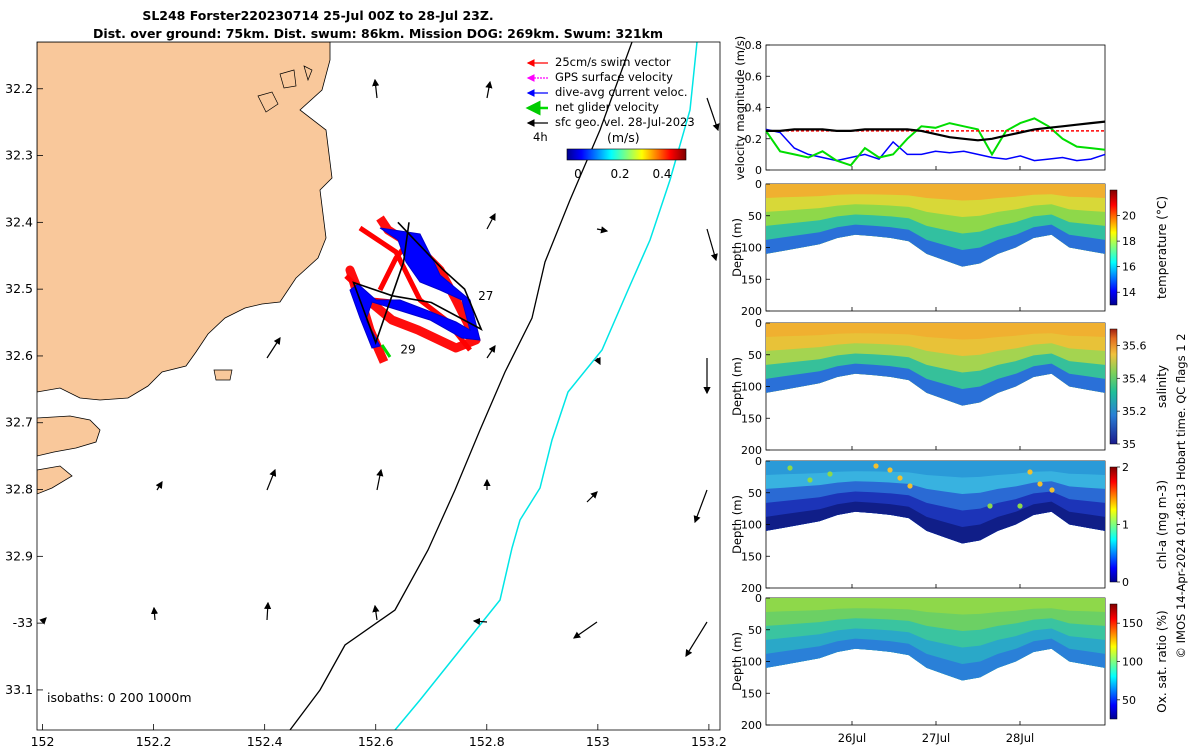 The image size is (1200, 750). What do you see at coordinates (1020, 738) in the screenshot?
I see `date-tick-label: 28Jul` at bounding box center [1020, 738].